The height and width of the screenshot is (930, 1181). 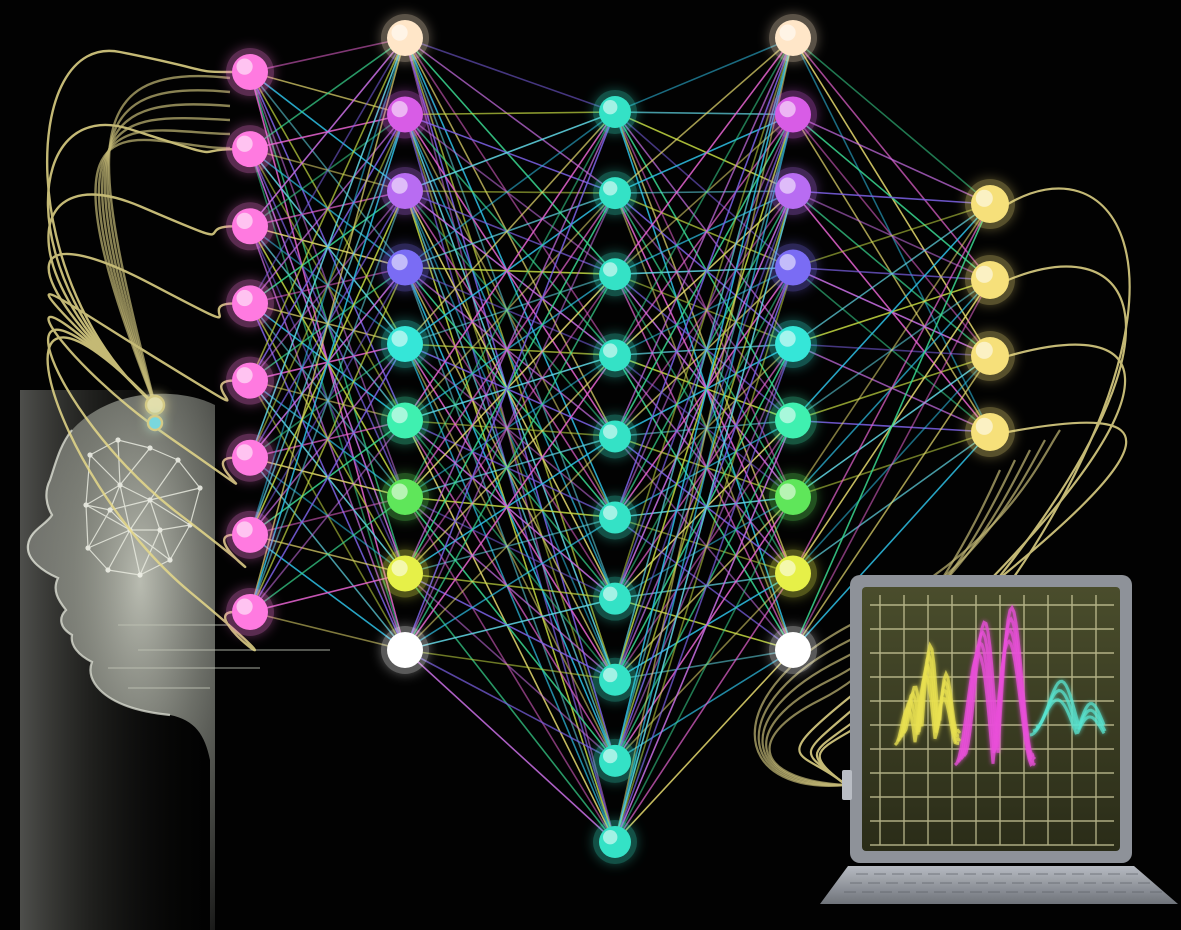 I want to click on head-signal-node, so click(x=155, y=405).